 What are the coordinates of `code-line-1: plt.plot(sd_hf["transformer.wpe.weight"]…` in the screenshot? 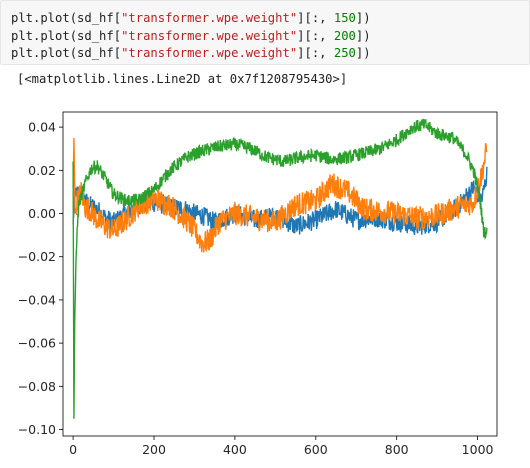 It's located at (191, 18).